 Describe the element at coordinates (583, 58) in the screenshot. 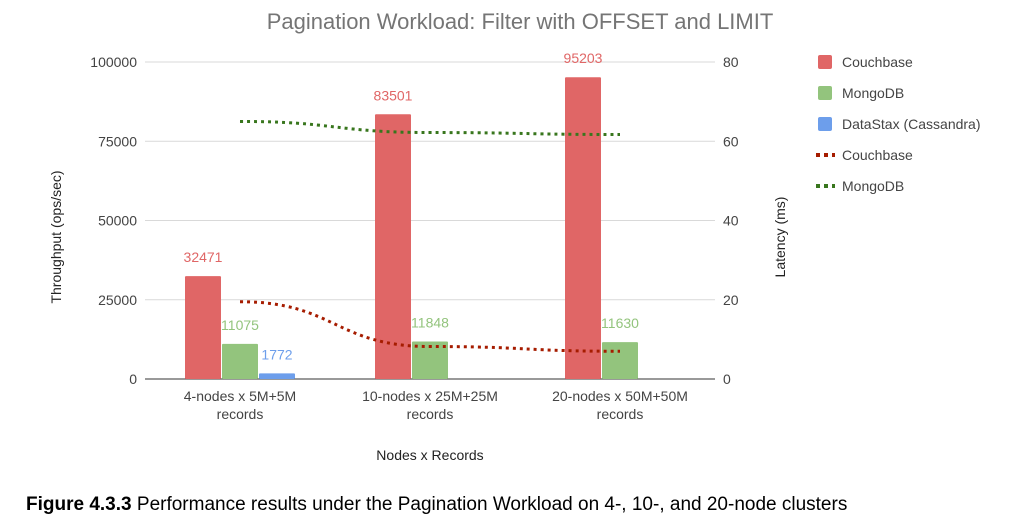

I see `bar-value-label: 95203` at that location.